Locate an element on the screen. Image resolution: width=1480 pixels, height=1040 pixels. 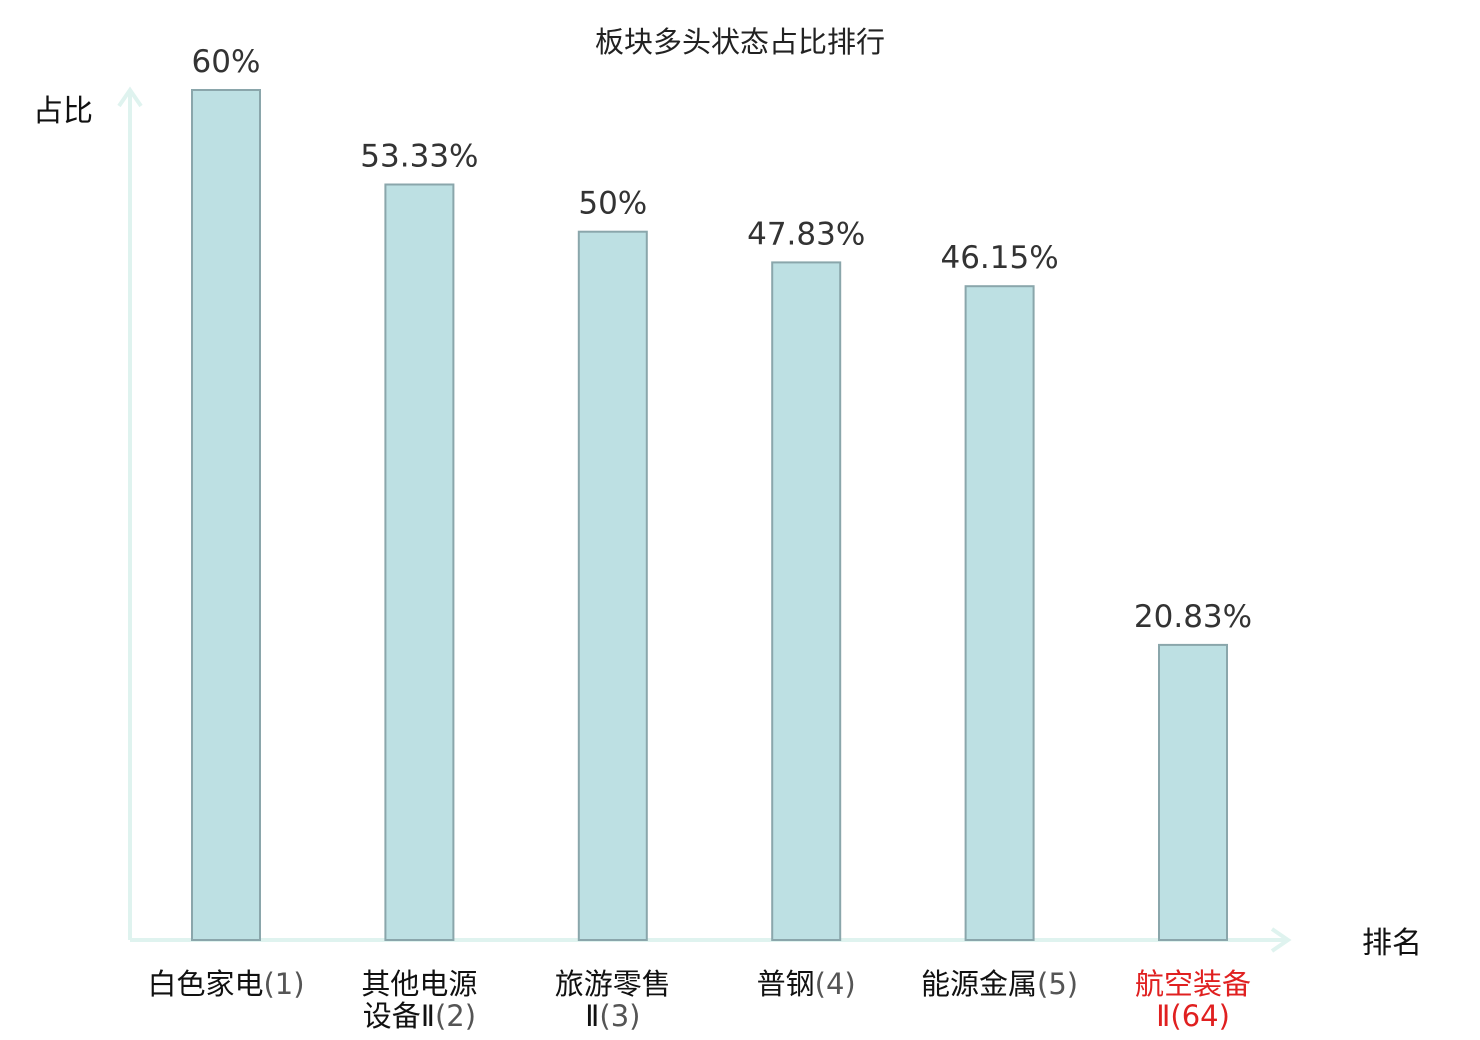
category-label-6: 航空装备 Ⅱ(64) is located at coordinates (1193, 1000).